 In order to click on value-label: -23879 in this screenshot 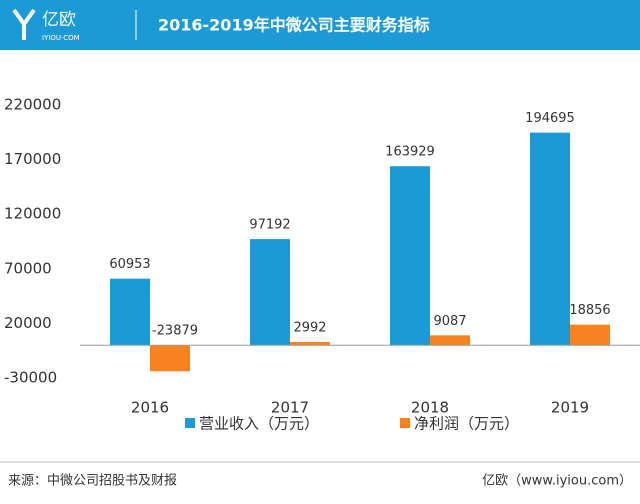, I will do `click(175, 331)`.